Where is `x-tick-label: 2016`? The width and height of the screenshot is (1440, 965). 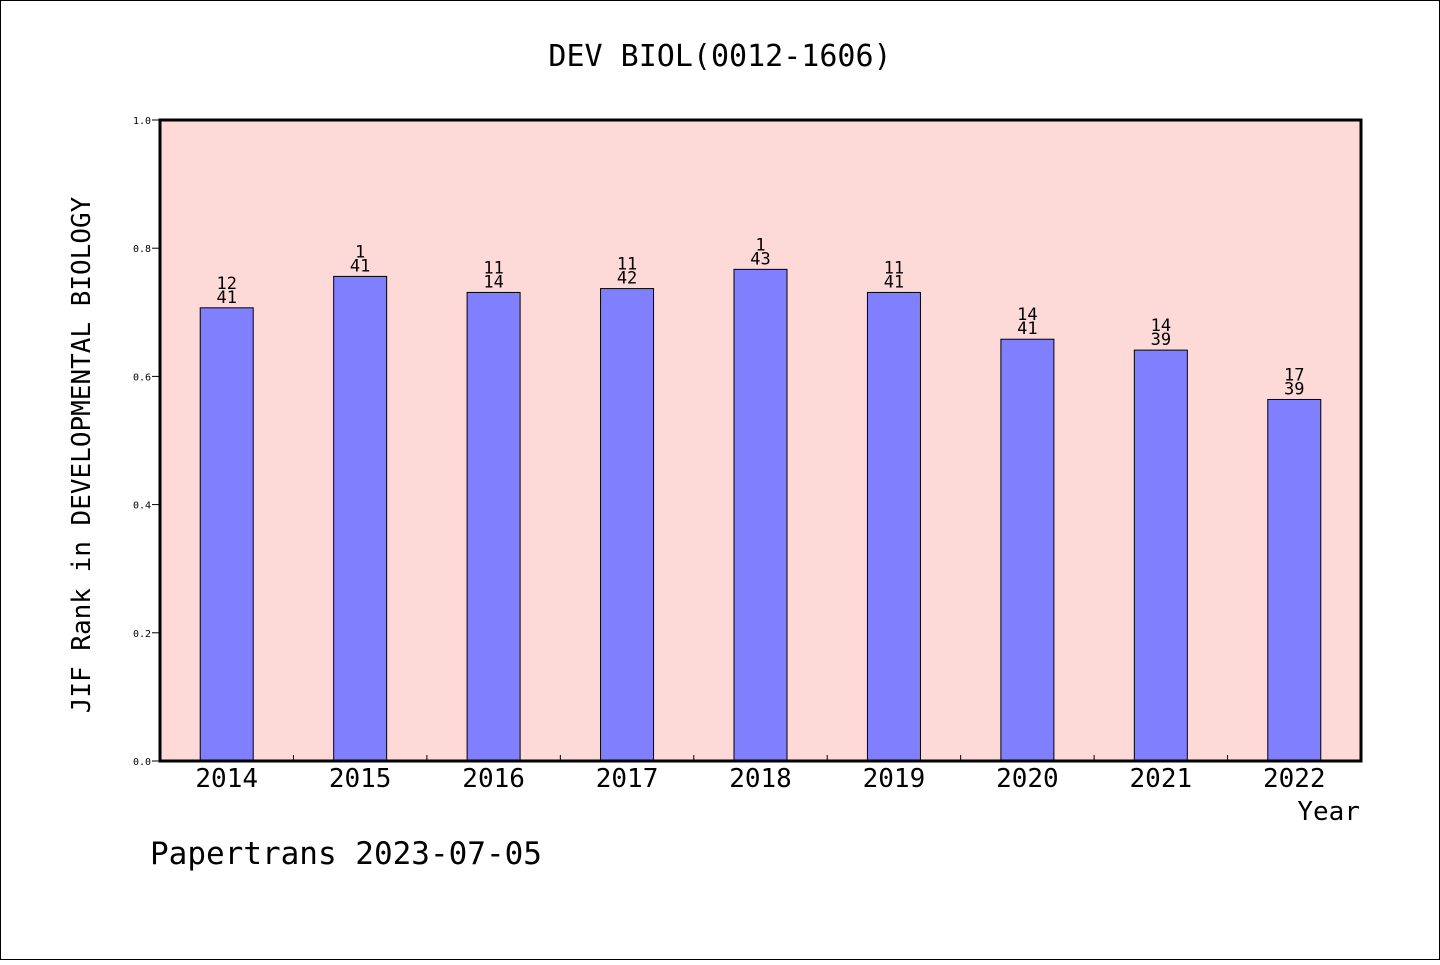
x-tick-label: 2016 is located at coordinates (493, 779).